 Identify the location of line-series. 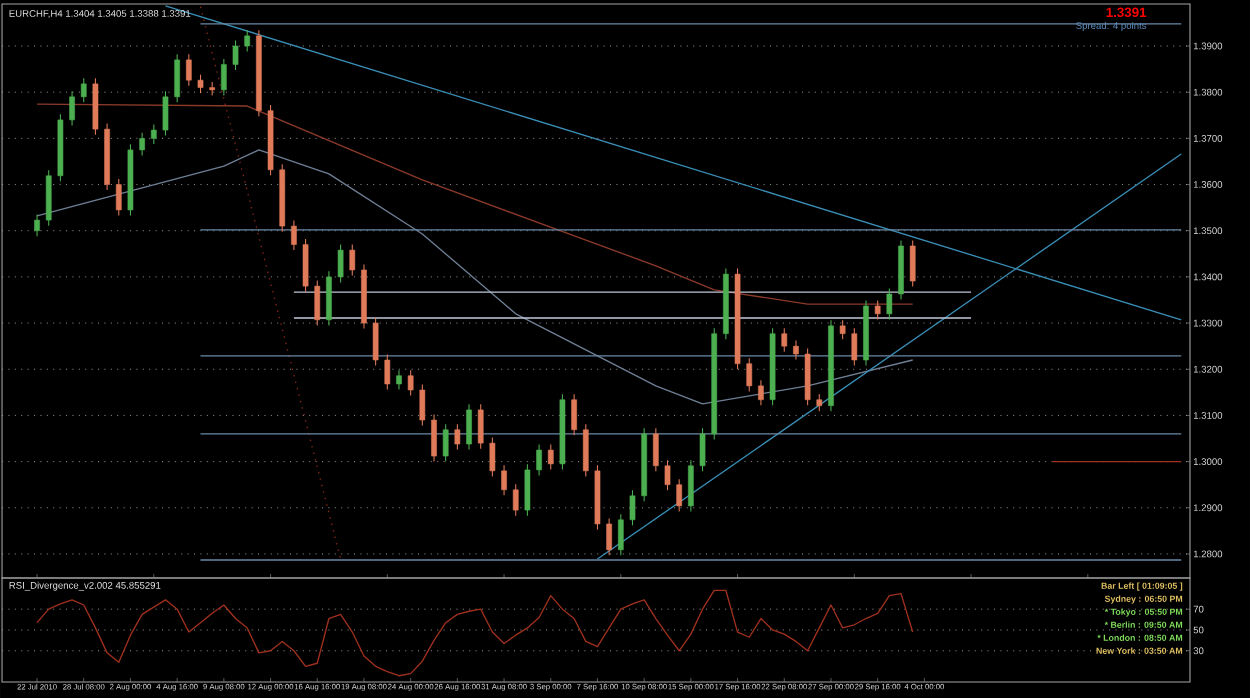
(475, 633).